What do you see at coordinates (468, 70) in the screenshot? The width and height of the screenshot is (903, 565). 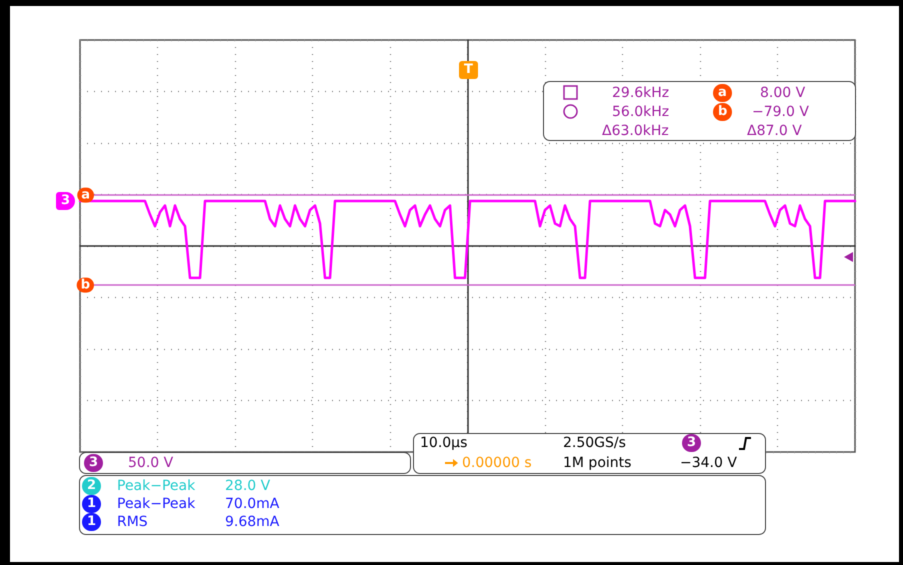 I see `text: T` at bounding box center [468, 70].